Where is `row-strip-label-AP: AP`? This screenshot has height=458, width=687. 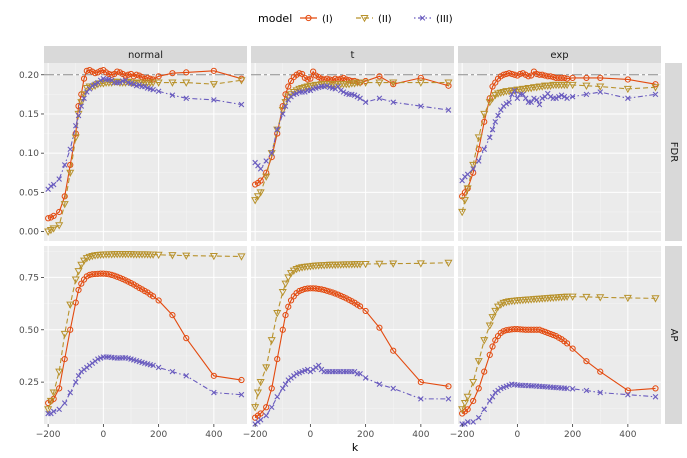 row-strip-label-AP: AP is located at coordinates (673, 335).